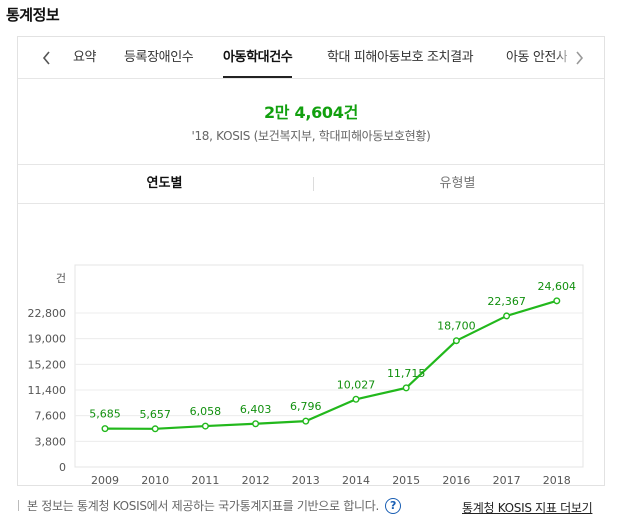  I want to click on view-tab-by-type: 유형별, so click(457, 183).